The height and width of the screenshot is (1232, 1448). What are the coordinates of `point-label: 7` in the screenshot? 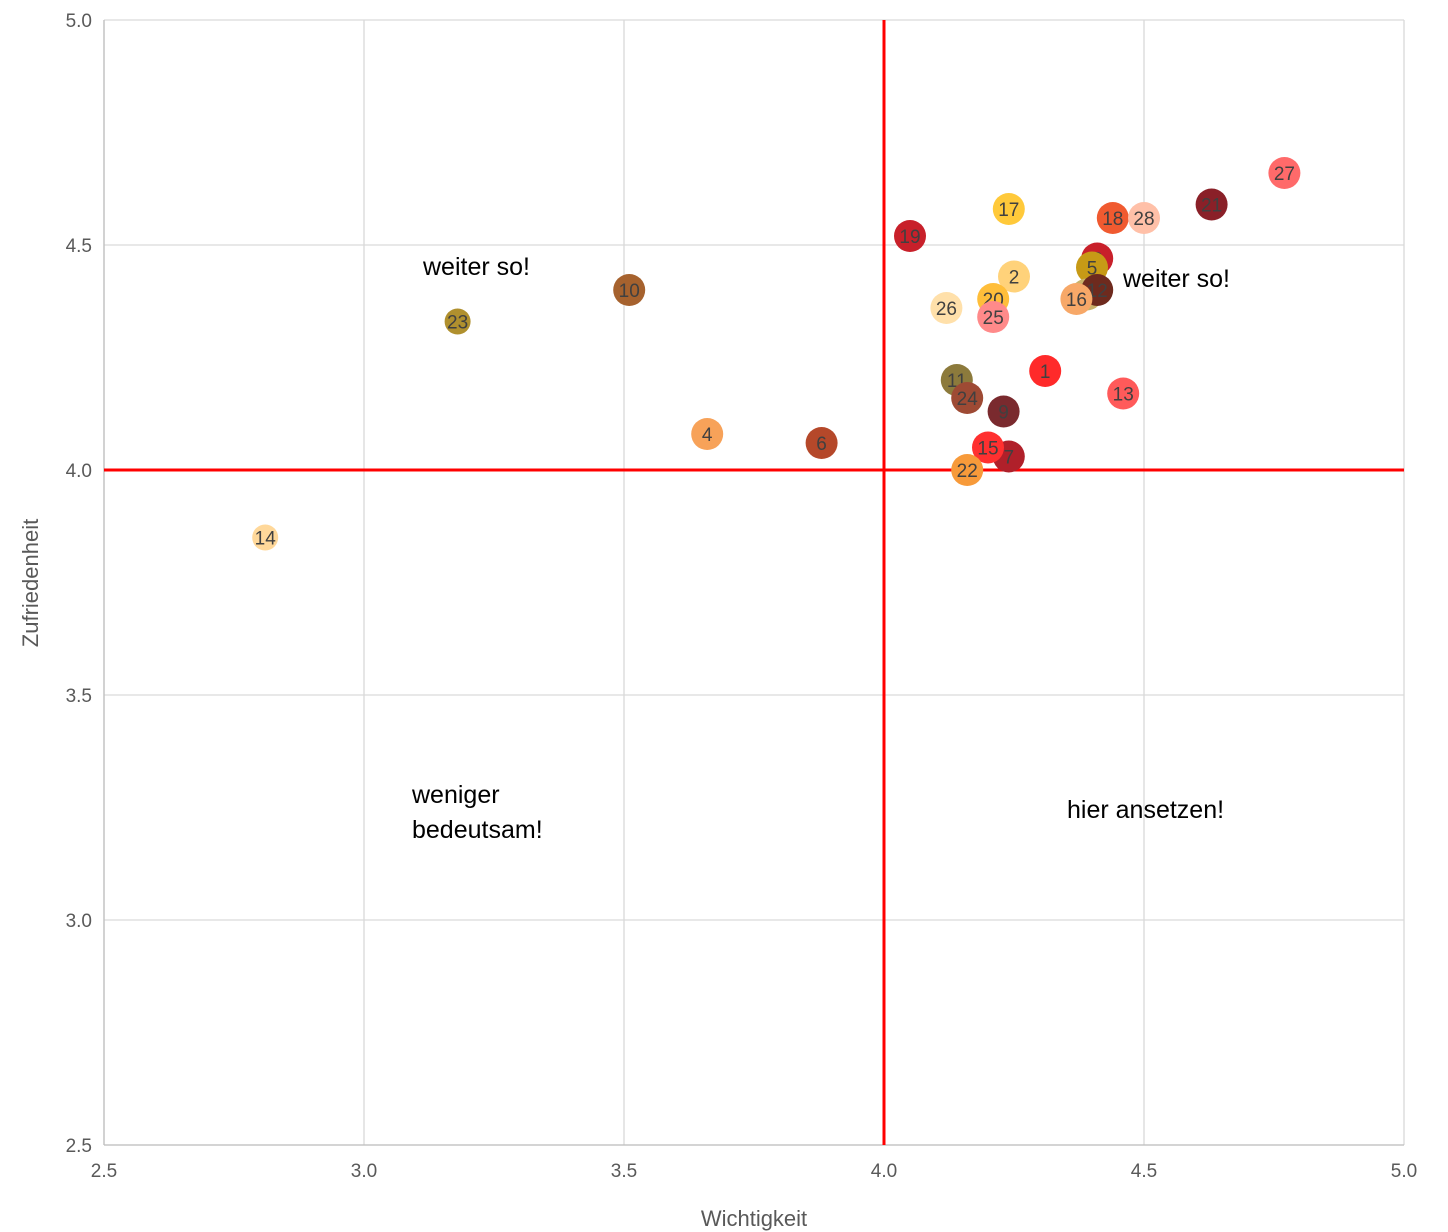 It's located at (1009, 458).